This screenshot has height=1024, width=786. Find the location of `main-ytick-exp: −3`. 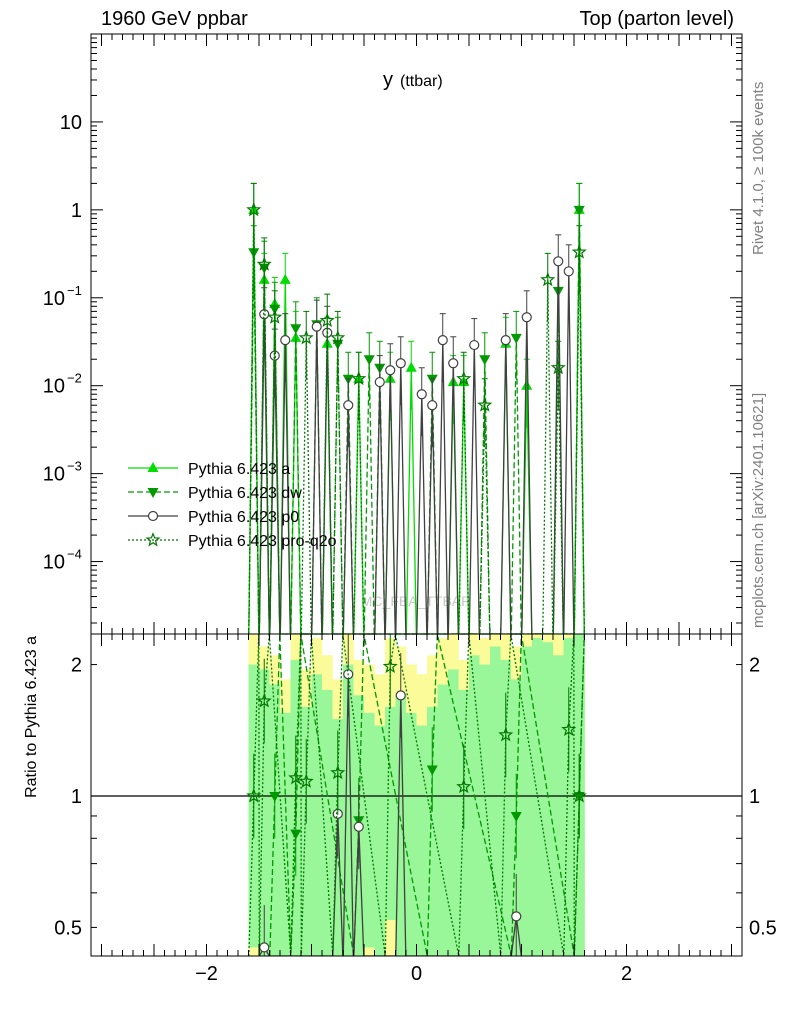

main-ytick-exp: −3 is located at coordinates (74, 466).